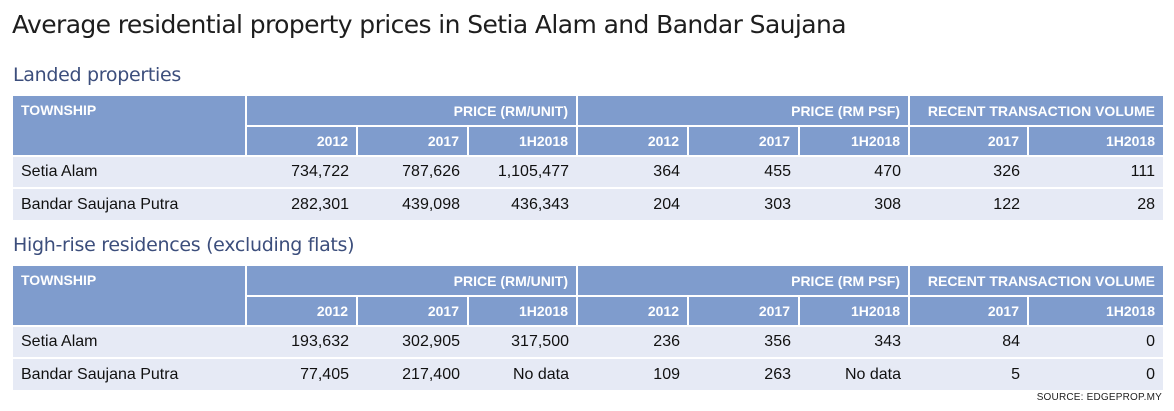 The width and height of the screenshot is (1174, 411). What do you see at coordinates (743, 203) in the screenshot?
I see `price-psf-cell: 303` at bounding box center [743, 203].